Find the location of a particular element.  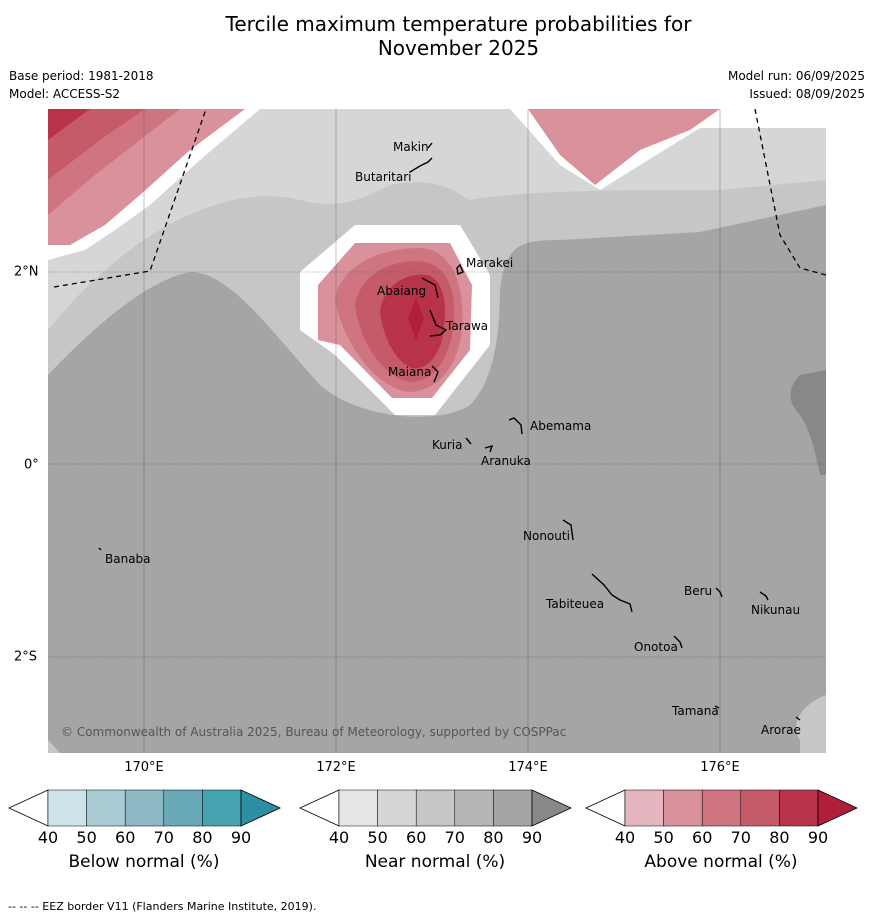

colorbar-near-tick: 50 is located at coordinates (377, 837).